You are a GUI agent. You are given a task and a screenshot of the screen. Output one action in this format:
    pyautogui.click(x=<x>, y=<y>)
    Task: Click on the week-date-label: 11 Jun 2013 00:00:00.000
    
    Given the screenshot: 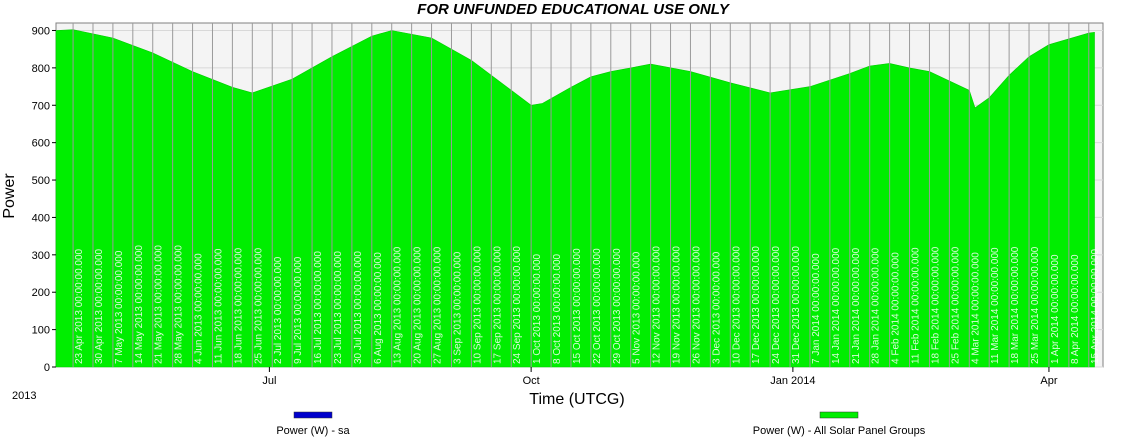 What is the action you would take?
    pyautogui.click(x=219, y=306)
    